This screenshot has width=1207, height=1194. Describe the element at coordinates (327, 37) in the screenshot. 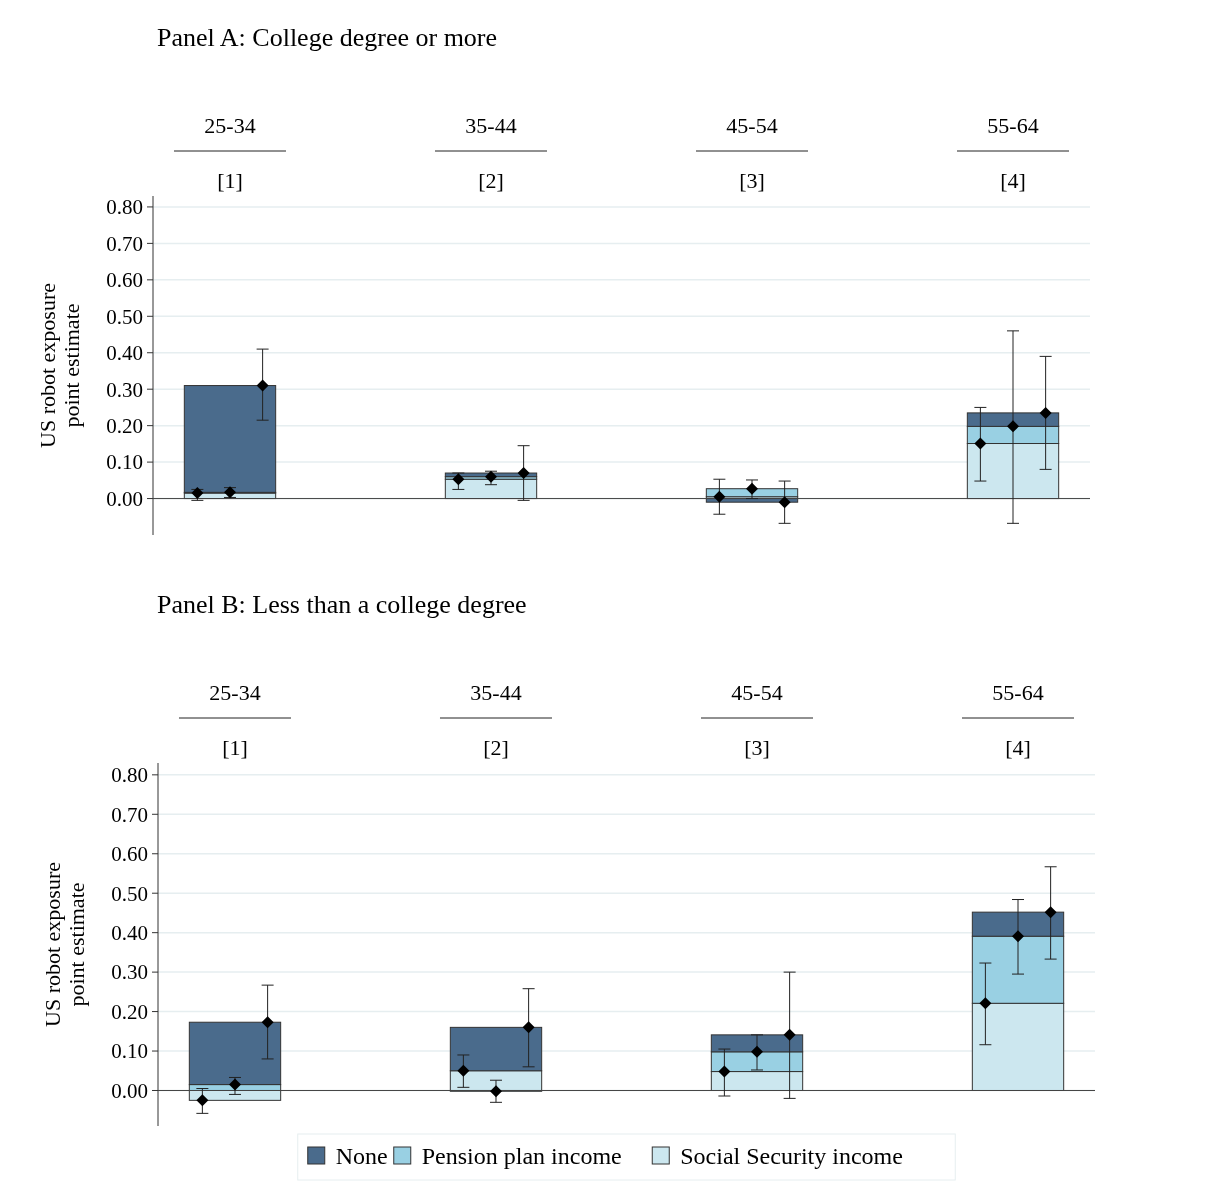

I see `chart-title: Panel A: College degree or more` at that location.